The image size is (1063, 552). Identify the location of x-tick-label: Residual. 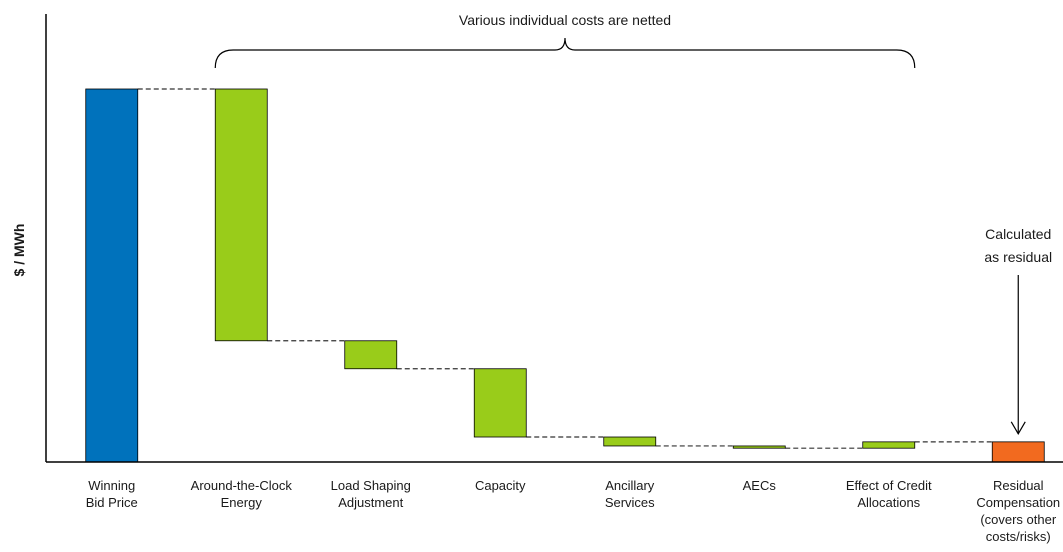
(1018, 485).